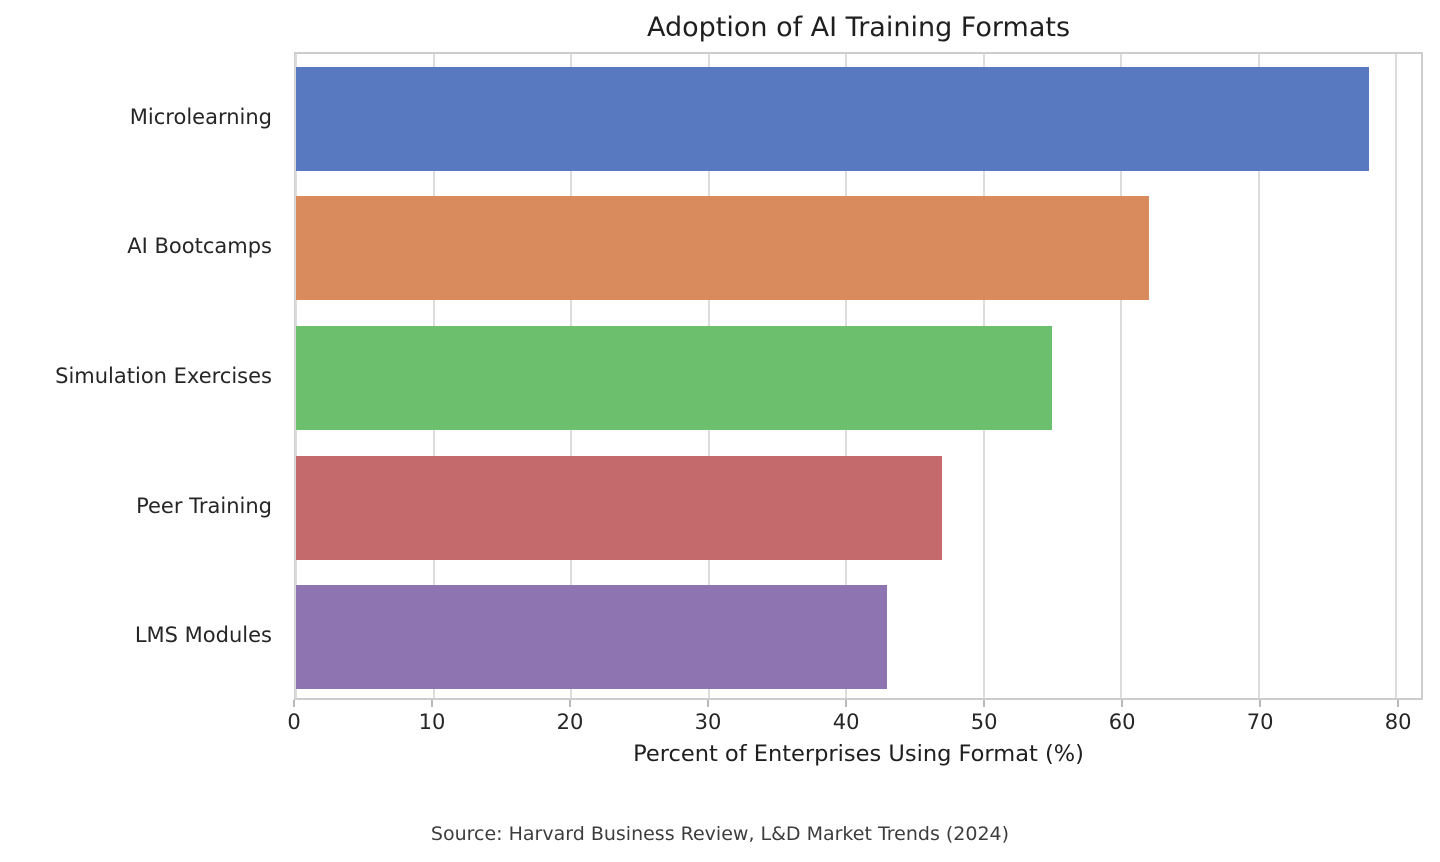  What do you see at coordinates (858, 754) in the screenshot?
I see `x-axis-title: Percent of Enterprises Using Format (%)` at bounding box center [858, 754].